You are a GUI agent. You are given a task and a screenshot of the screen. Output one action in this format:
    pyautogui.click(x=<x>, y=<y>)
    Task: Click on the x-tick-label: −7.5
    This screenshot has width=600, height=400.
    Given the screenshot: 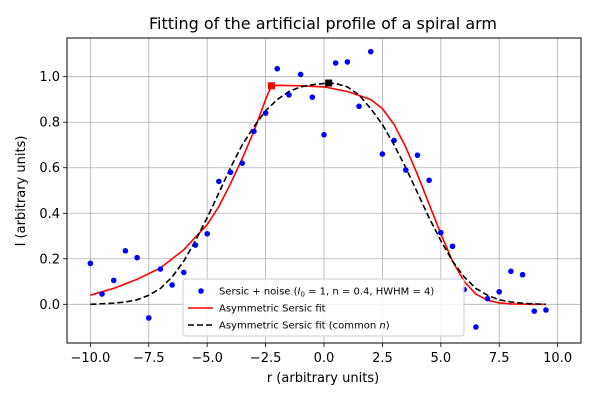 What is the action you would take?
    pyautogui.click(x=149, y=358)
    